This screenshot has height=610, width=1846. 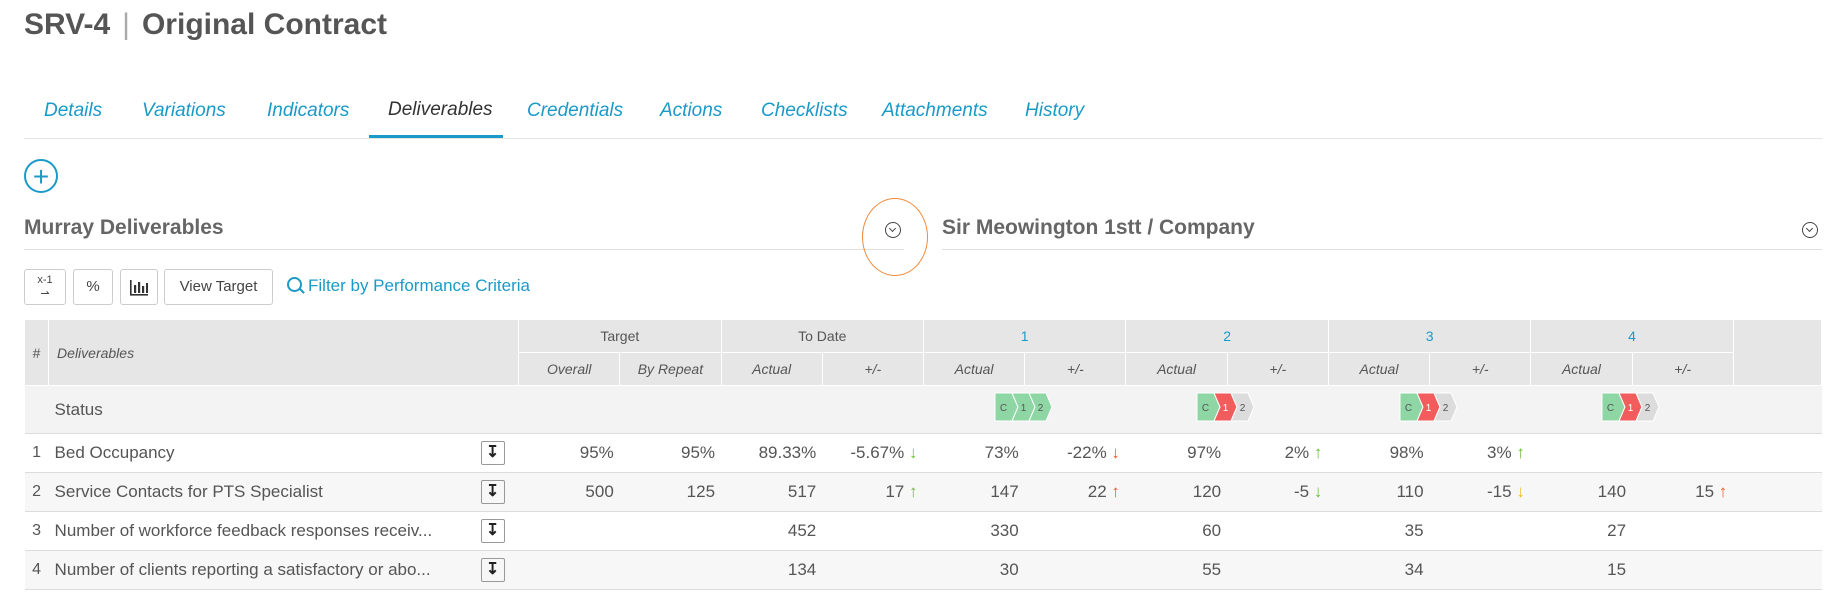 What do you see at coordinates (1226, 408) in the screenshot?
I see `status-step-label: 1` at bounding box center [1226, 408].